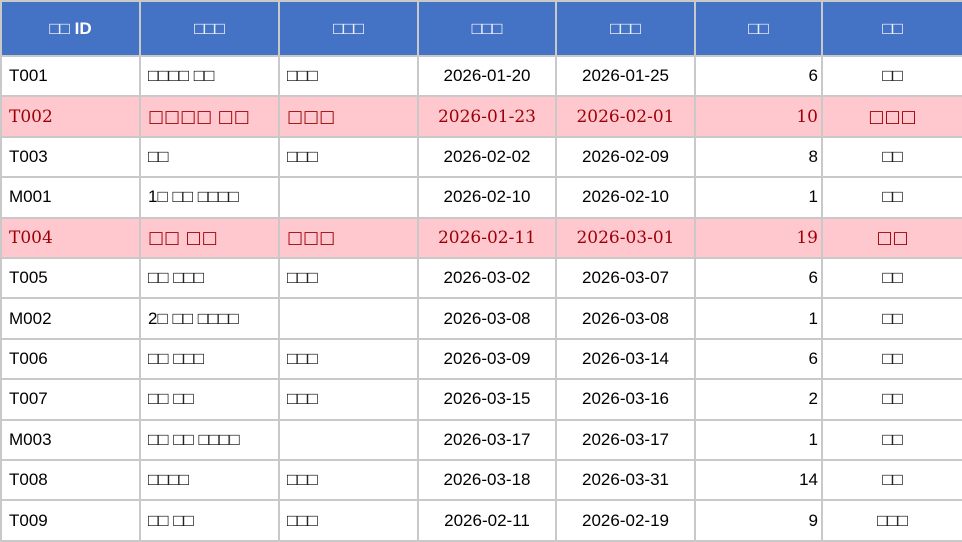 This screenshot has height=542, width=962. I want to click on cell-count: 2, so click(758, 399).